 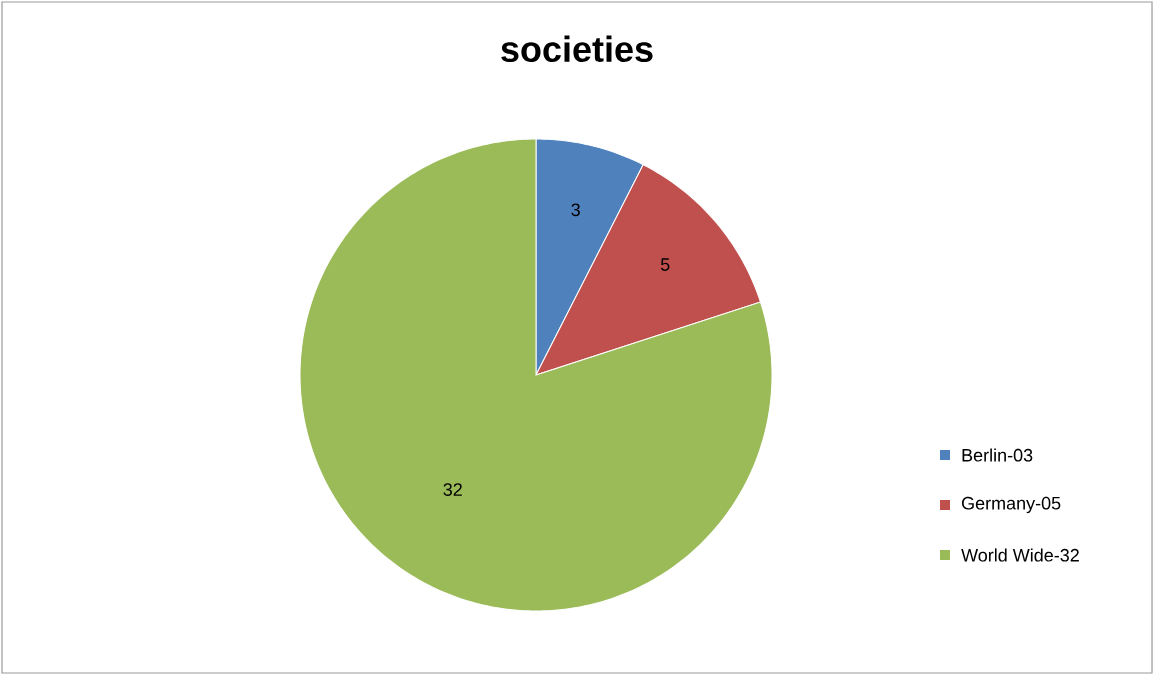 I want to click on legend-label: Germany-05, so click(x=1011, y=505).